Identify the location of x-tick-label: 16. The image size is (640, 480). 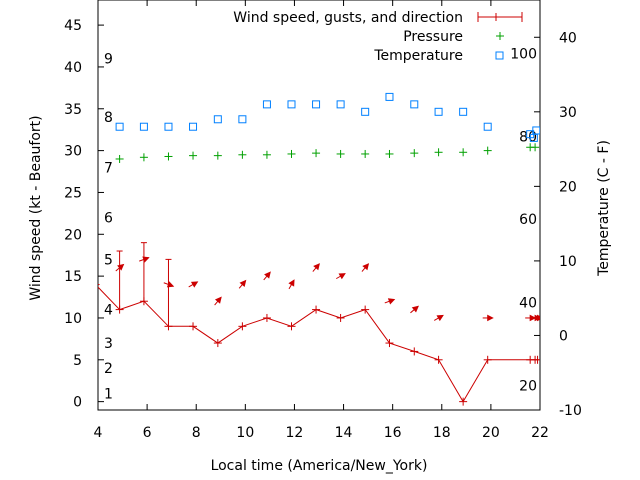
(393, 433).